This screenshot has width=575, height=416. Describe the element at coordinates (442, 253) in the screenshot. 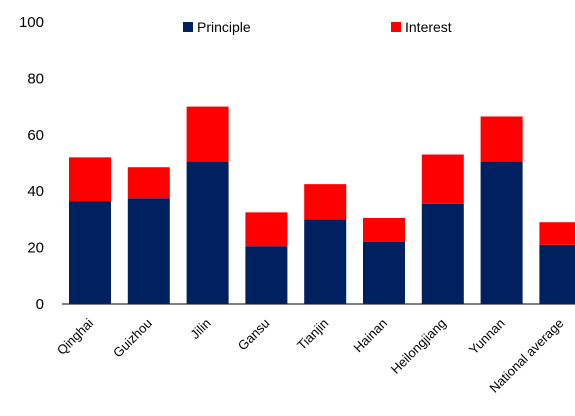

I see `bar-principle-heilongjiang` at that location.